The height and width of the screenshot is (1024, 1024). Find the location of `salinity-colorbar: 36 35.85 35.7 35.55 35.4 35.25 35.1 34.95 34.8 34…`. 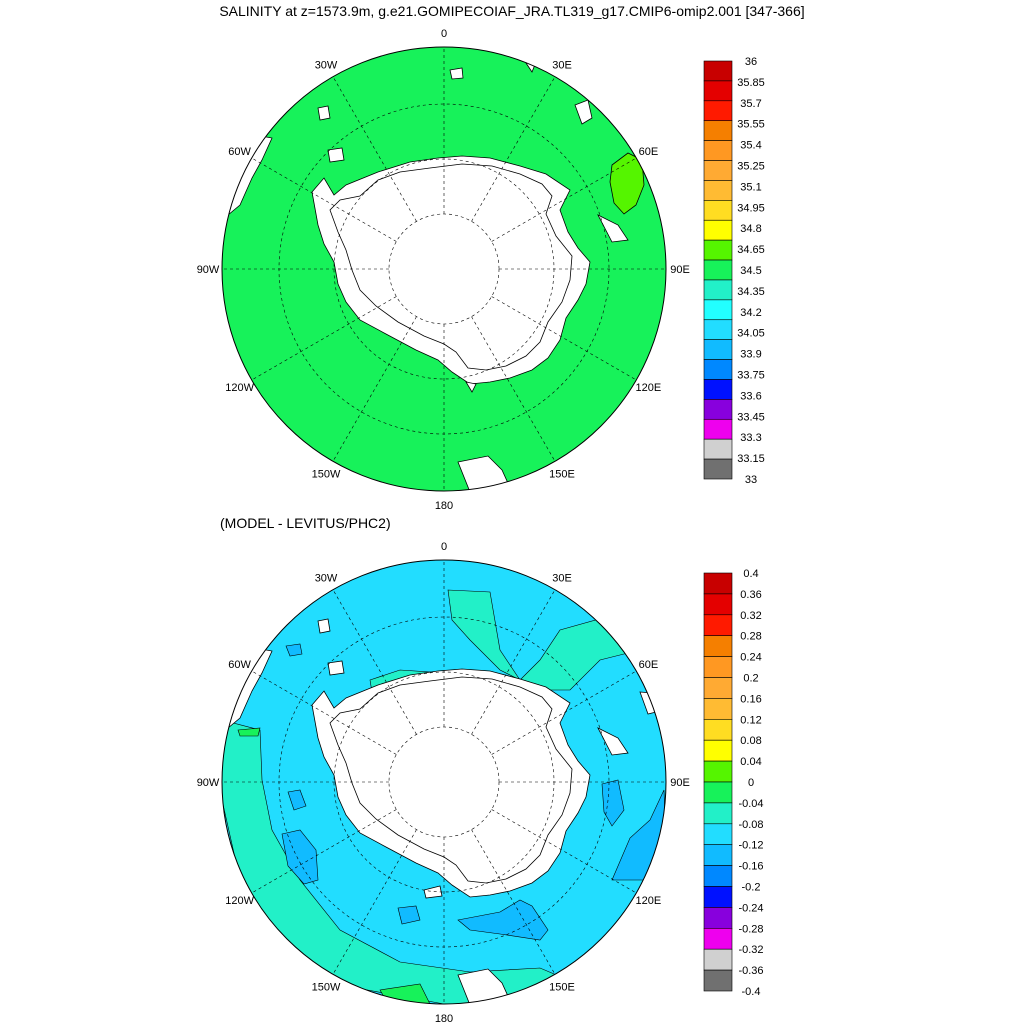

salinity-colorbar: 36 35.85 35.7 35.55 35.4 35.25 35.1 34.95 34.8 34… is located at coordinates (734, 271).